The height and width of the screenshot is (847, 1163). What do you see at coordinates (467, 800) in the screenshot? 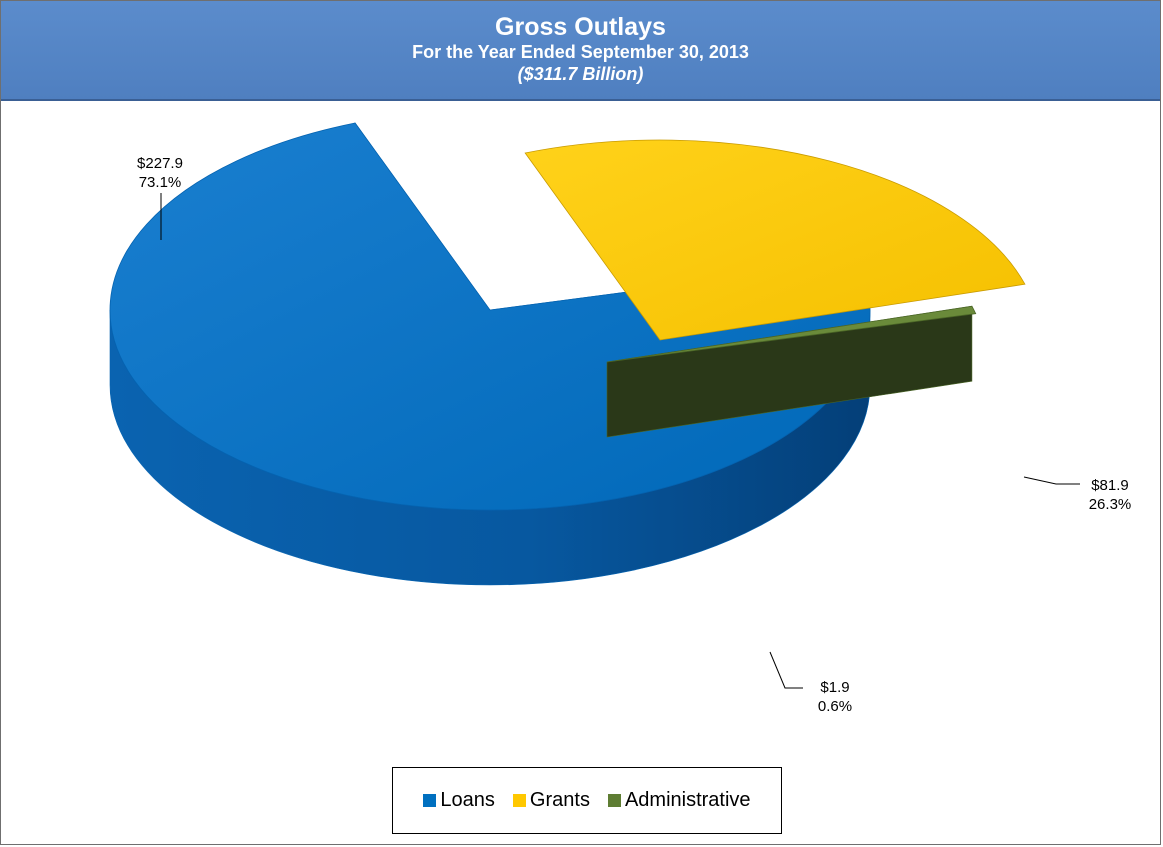
I see `legend-label-loans: Loans` at bounding box center [467, 800].